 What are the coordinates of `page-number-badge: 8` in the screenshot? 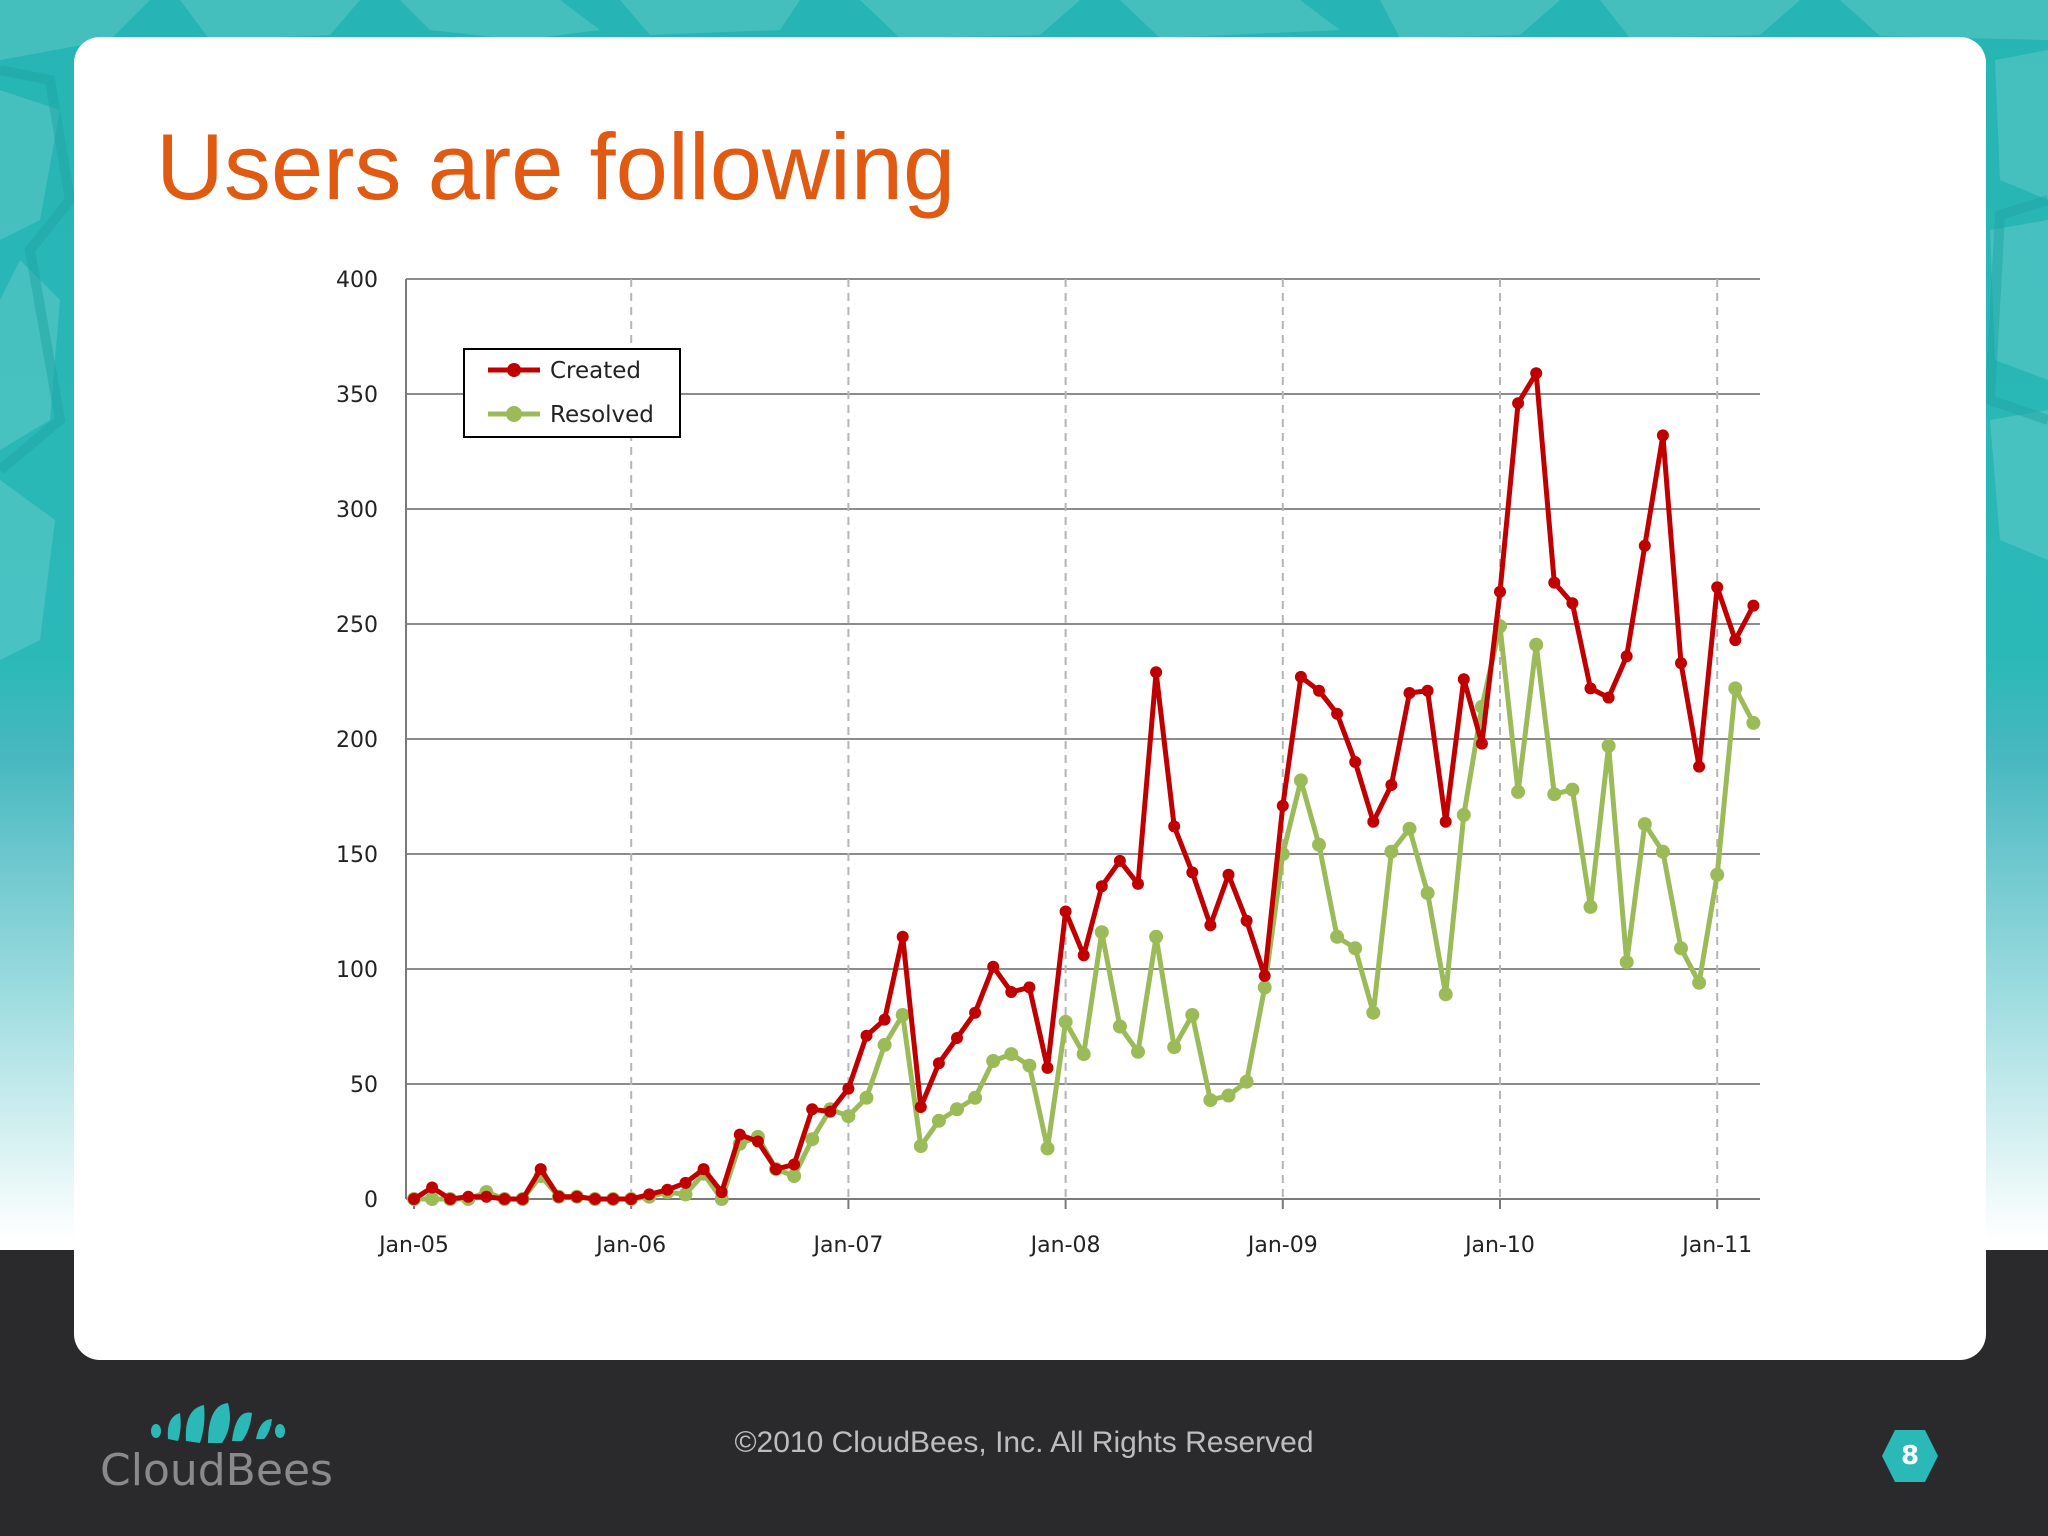 It's located at (1910, 1456).